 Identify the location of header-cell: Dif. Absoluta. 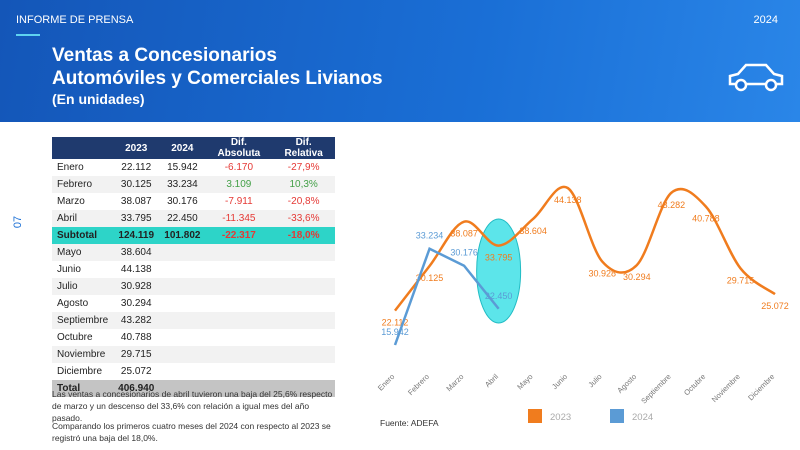
(239, 148).